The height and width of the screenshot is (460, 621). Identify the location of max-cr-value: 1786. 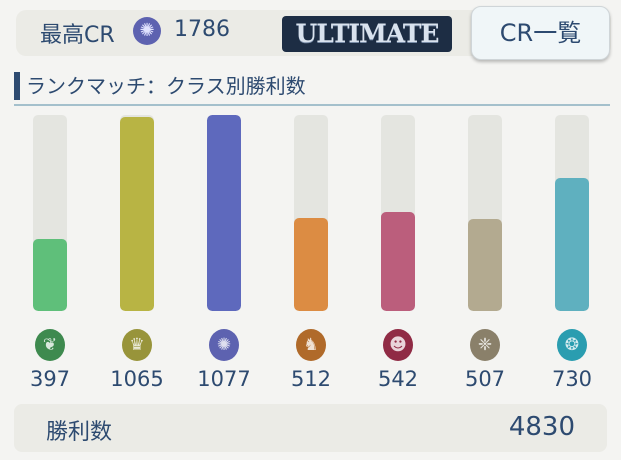
(202, 29).